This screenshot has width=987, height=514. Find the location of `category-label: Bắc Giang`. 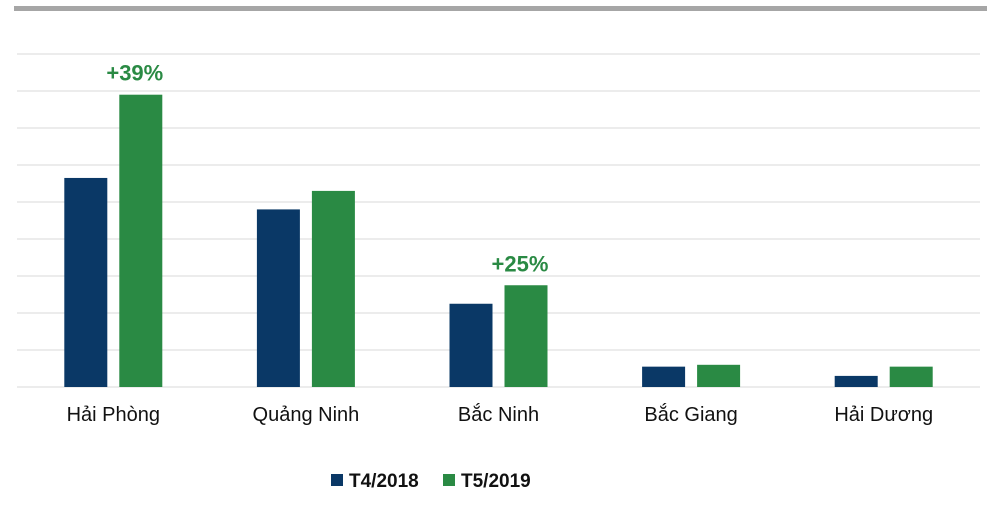

category-label: Bắc Giang is located at coordinates (690, 414).